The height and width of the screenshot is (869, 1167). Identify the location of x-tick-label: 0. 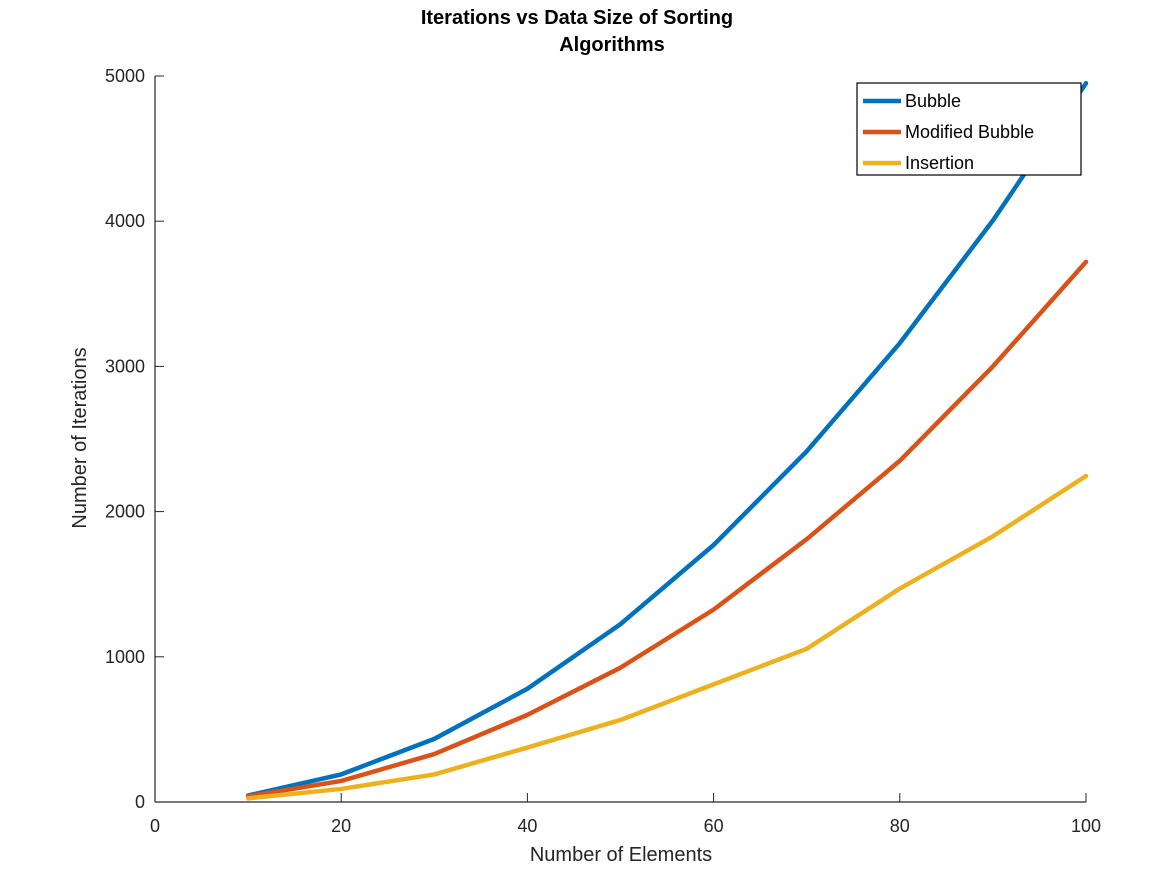
(155, 826).